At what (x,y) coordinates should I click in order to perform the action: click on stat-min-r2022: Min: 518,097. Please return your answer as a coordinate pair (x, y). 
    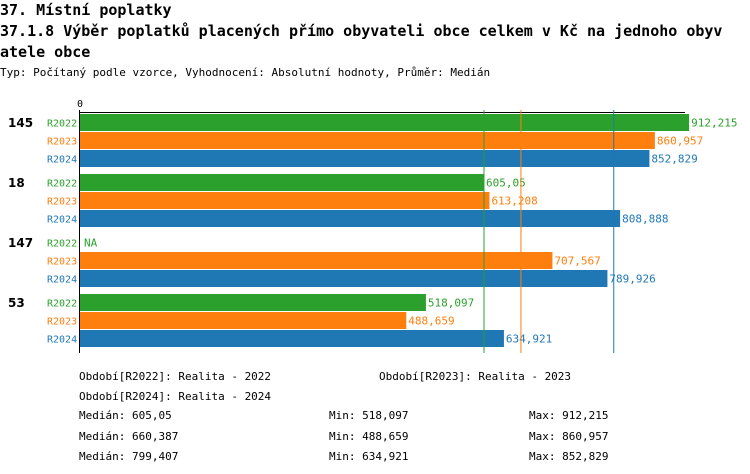
    Looking at the image, I should click on (369, 415).